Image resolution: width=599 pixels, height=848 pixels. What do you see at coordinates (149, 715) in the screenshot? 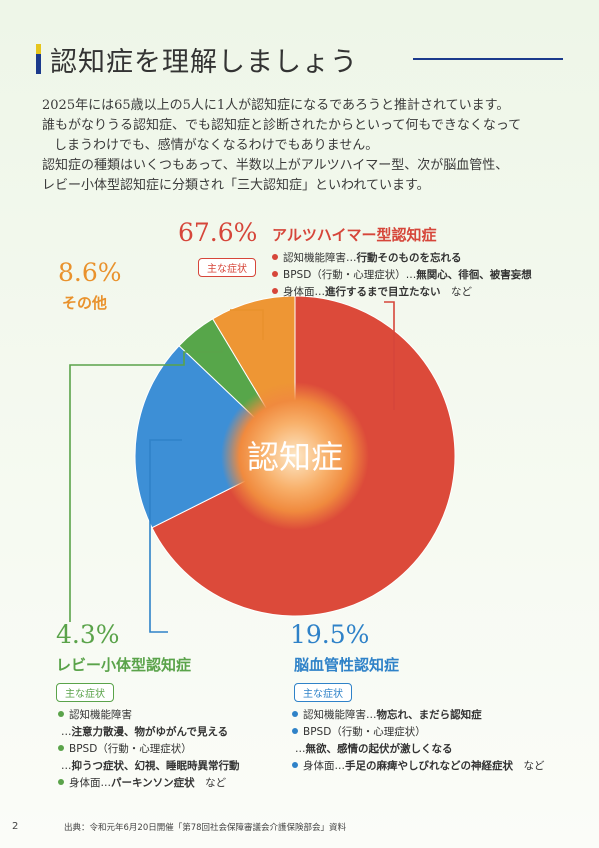
I see `symptom-item: 認知機能障害` at bounding box center [149, 715].